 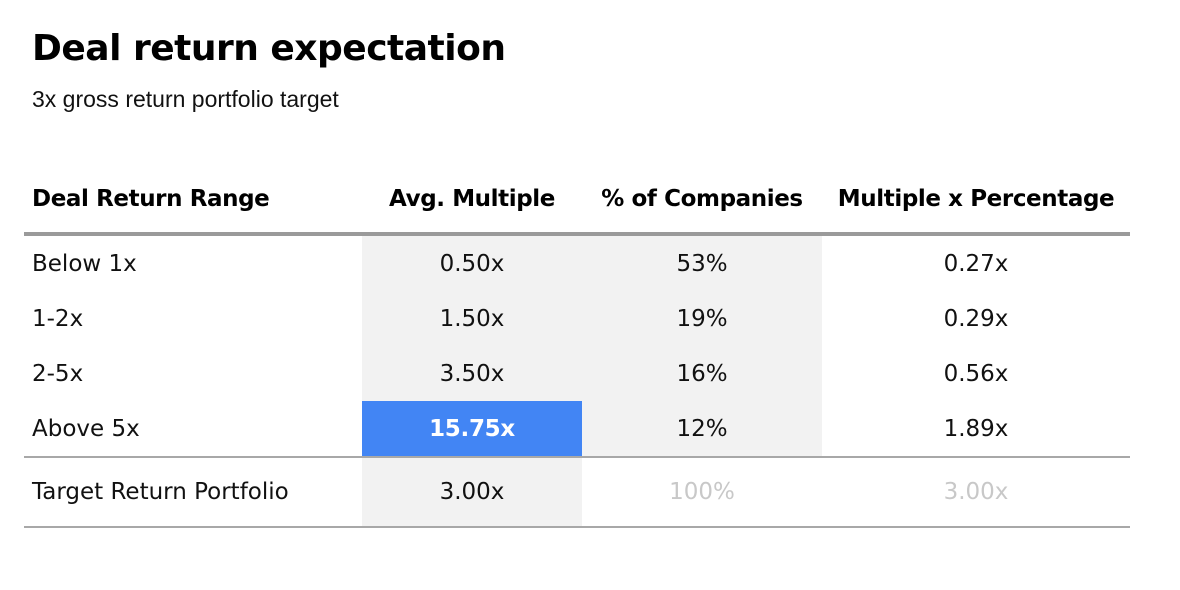 I want to click on total-avg-multiple: 3.00x, so click(x=472, y=492).